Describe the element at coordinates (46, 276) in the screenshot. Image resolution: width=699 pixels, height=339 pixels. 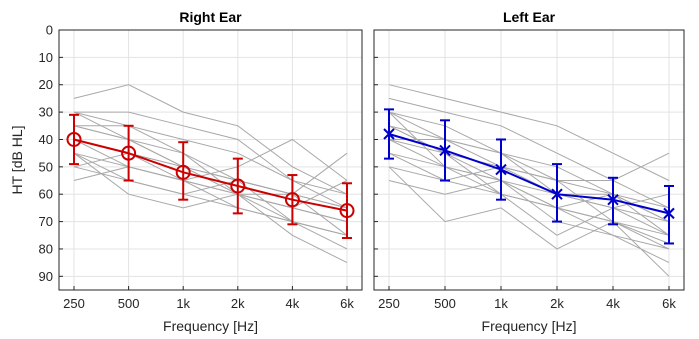
I see `y-tick-label: 90` at that location.